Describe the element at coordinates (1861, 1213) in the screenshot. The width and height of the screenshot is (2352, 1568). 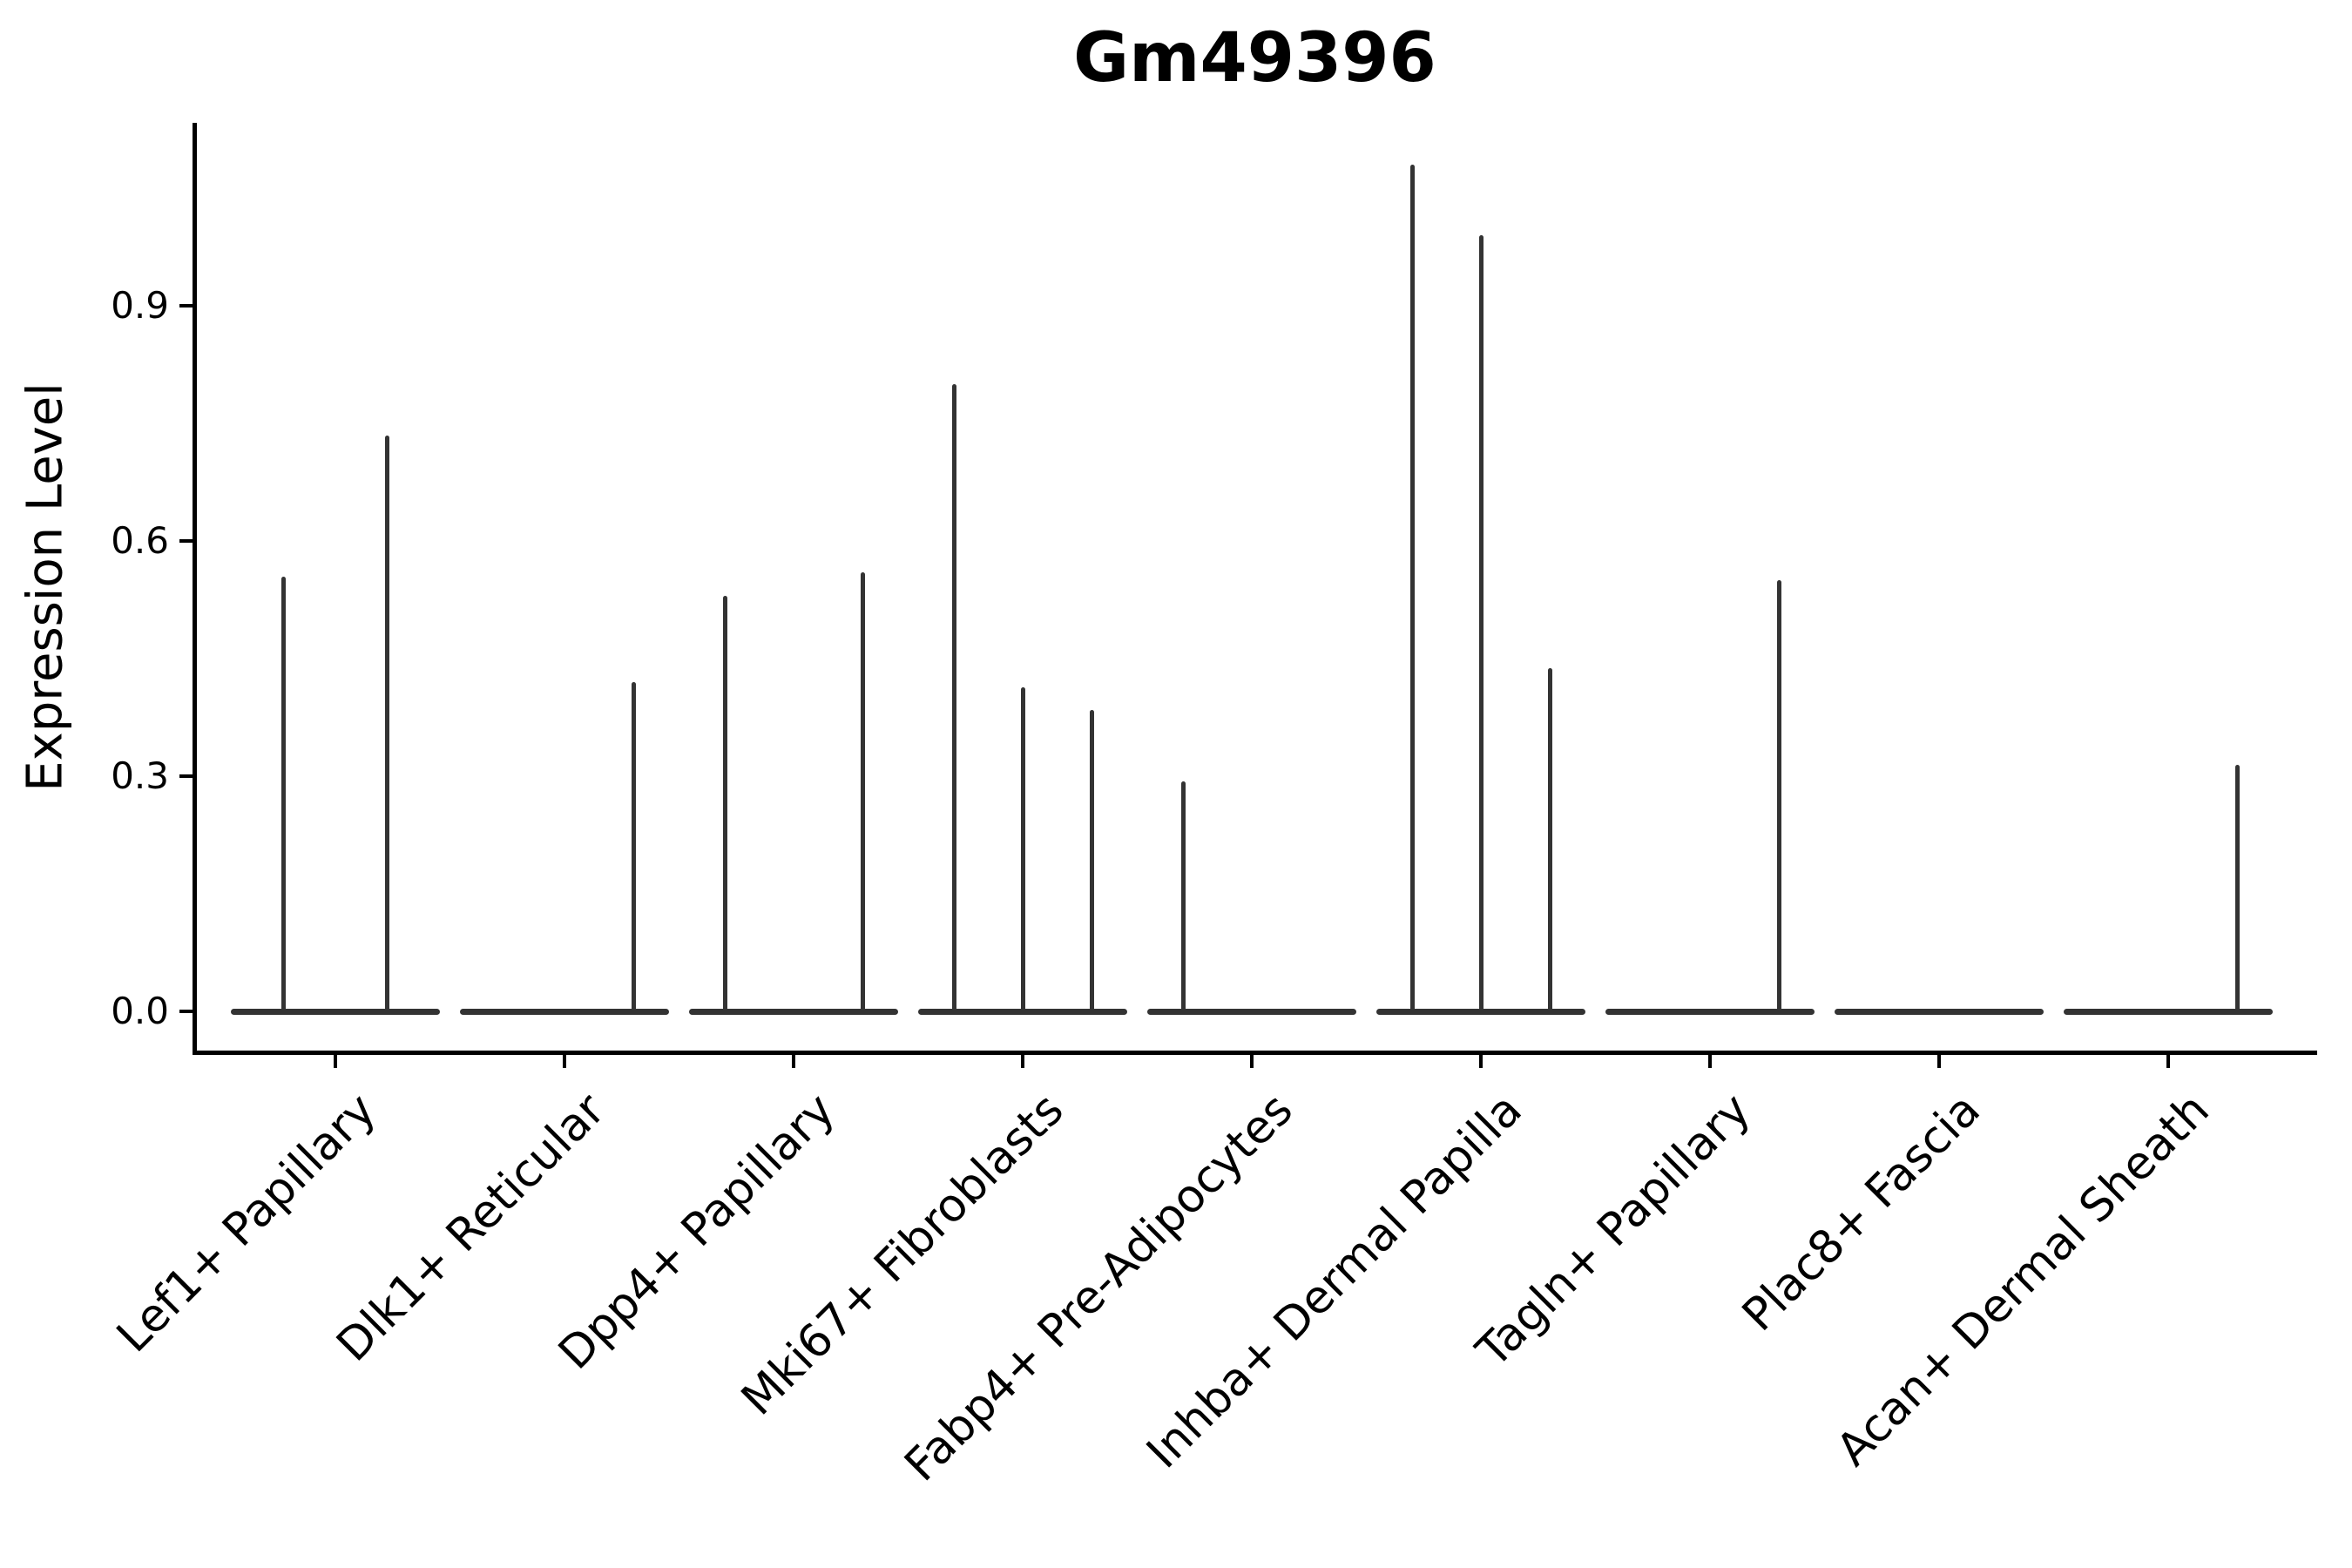
I see `x-tick-label: Plac8+ Fascia` at that location.